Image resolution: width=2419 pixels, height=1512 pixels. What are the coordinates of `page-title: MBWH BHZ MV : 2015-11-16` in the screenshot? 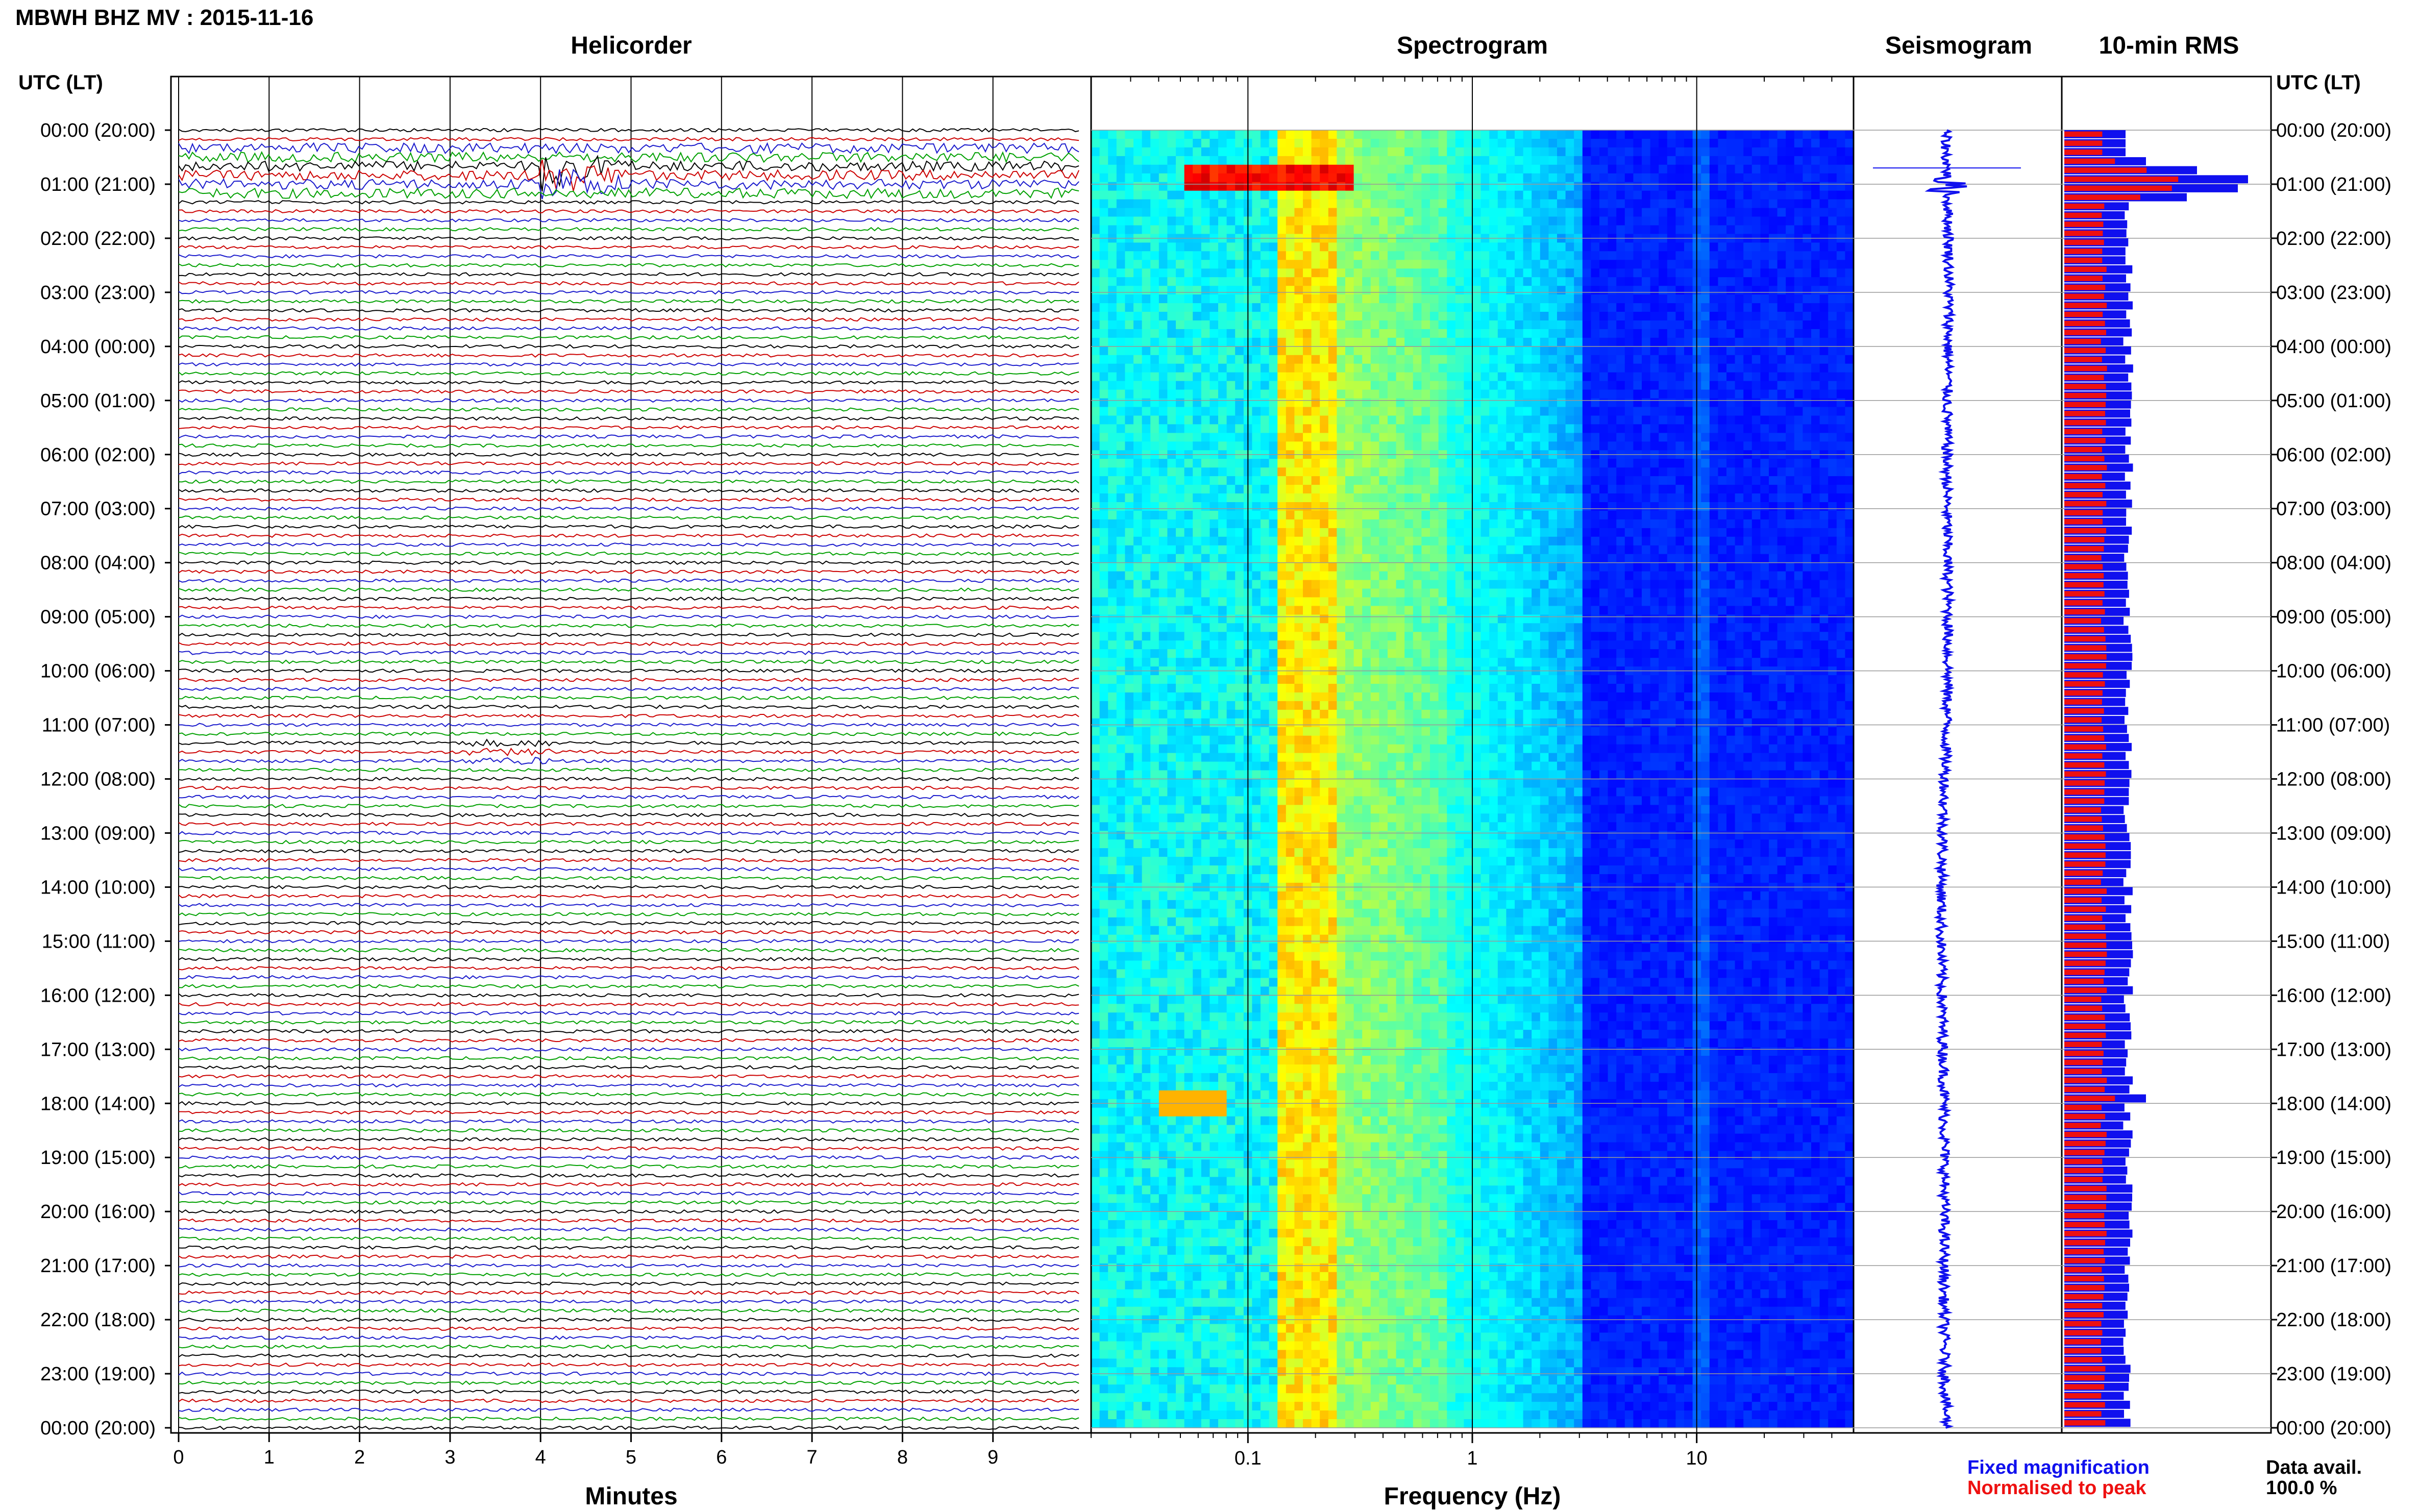 It's located at (164, 17).